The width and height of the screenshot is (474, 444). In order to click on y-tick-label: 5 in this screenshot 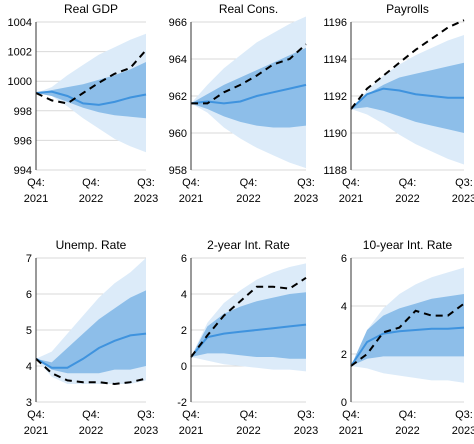, I will do `click(29, 331)`.